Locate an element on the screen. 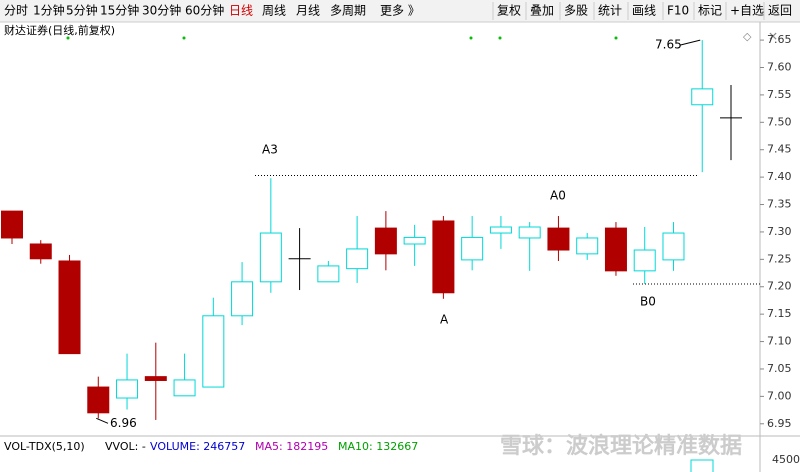 This screenshot has height=472, width=800. y-tick-label: 7.00 is located at coordinates (779, 395).